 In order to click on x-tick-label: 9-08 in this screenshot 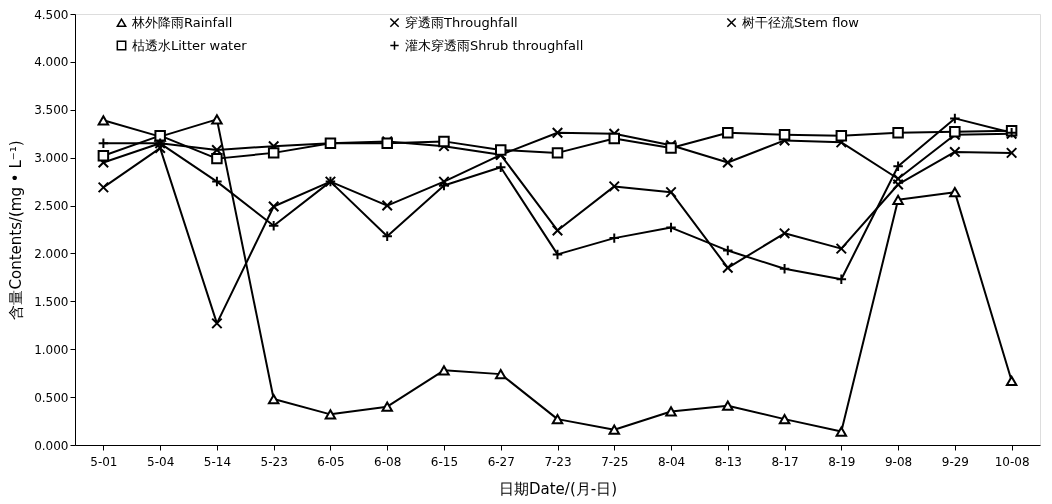, I will do `click(898, 461)`.